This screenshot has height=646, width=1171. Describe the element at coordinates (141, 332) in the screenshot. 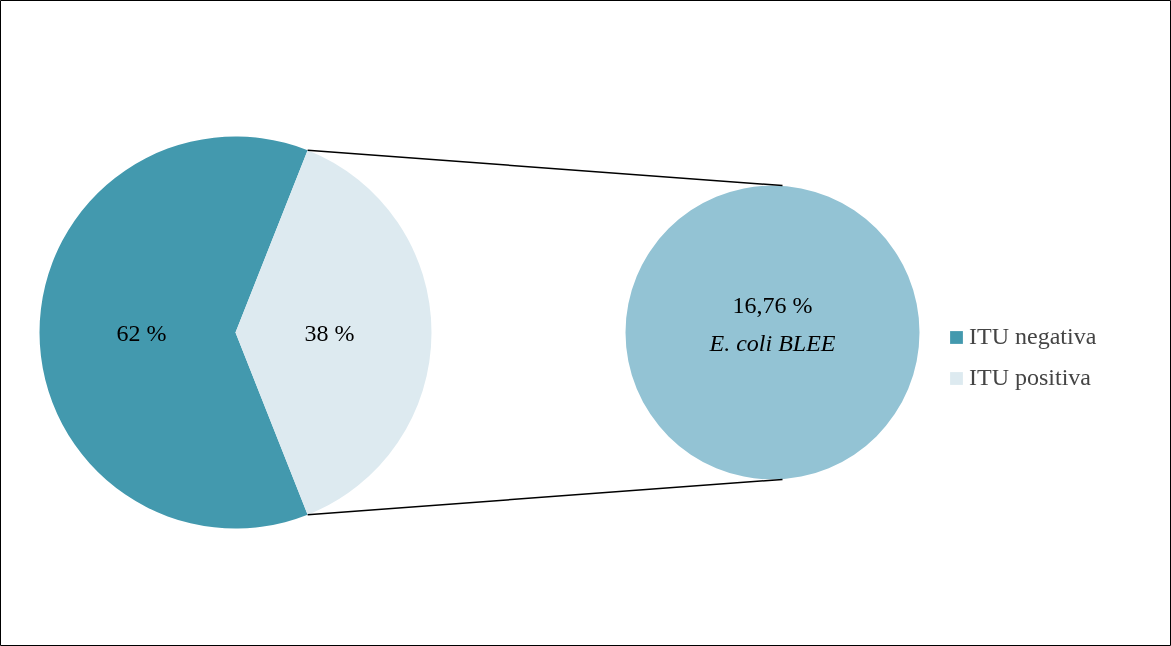

I see `data-label: 62 %` at that location.